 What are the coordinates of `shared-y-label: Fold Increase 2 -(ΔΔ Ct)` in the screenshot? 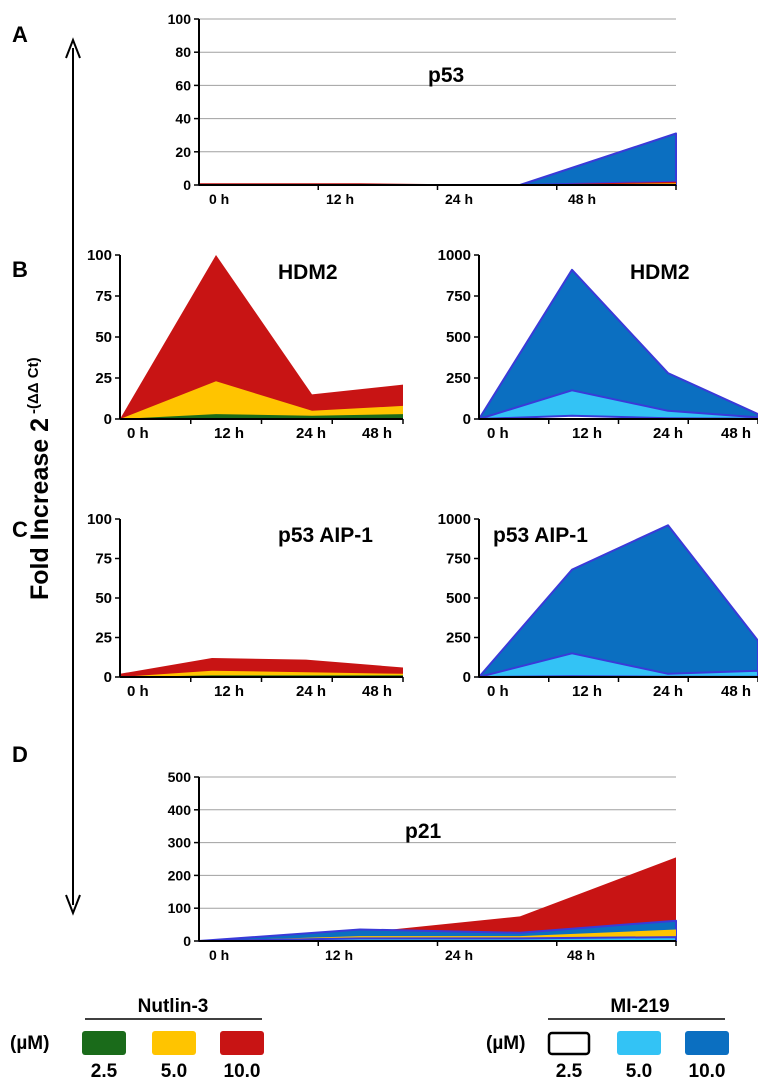 It's located at (39, 478).